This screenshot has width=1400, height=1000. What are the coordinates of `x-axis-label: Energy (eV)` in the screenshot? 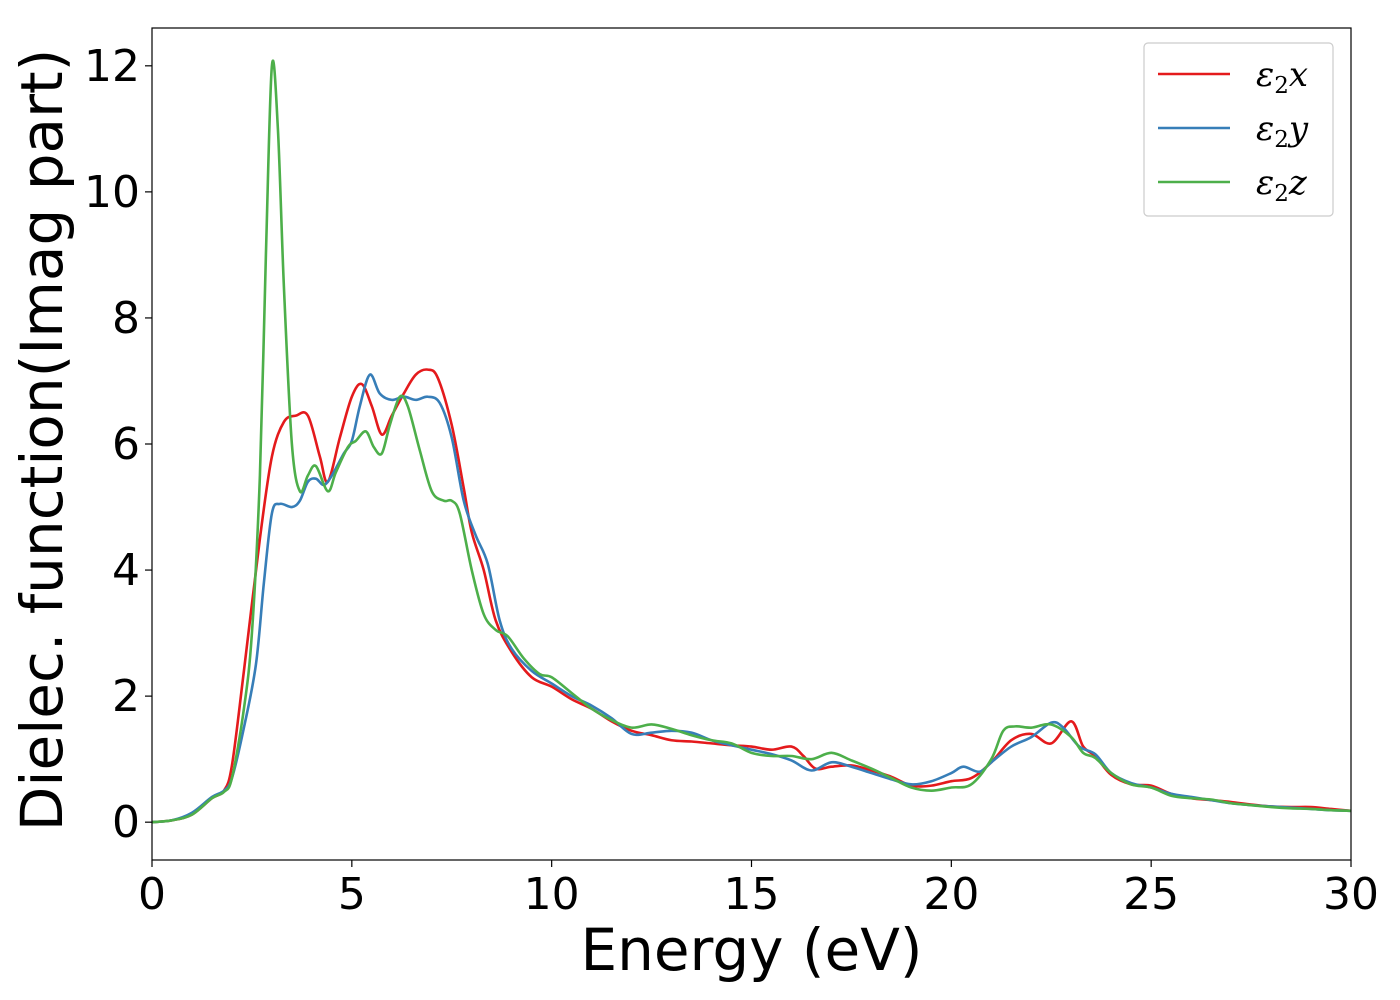 It's located at (751, 950).